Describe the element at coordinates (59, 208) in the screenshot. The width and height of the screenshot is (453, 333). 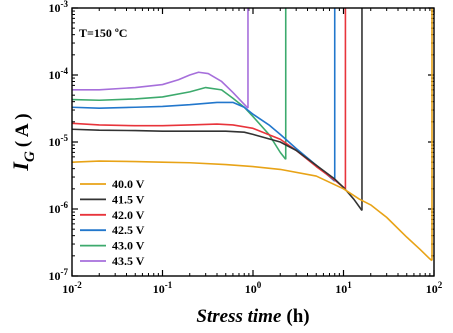
I see `y-tick-label: 10⁻⁶` at that location.